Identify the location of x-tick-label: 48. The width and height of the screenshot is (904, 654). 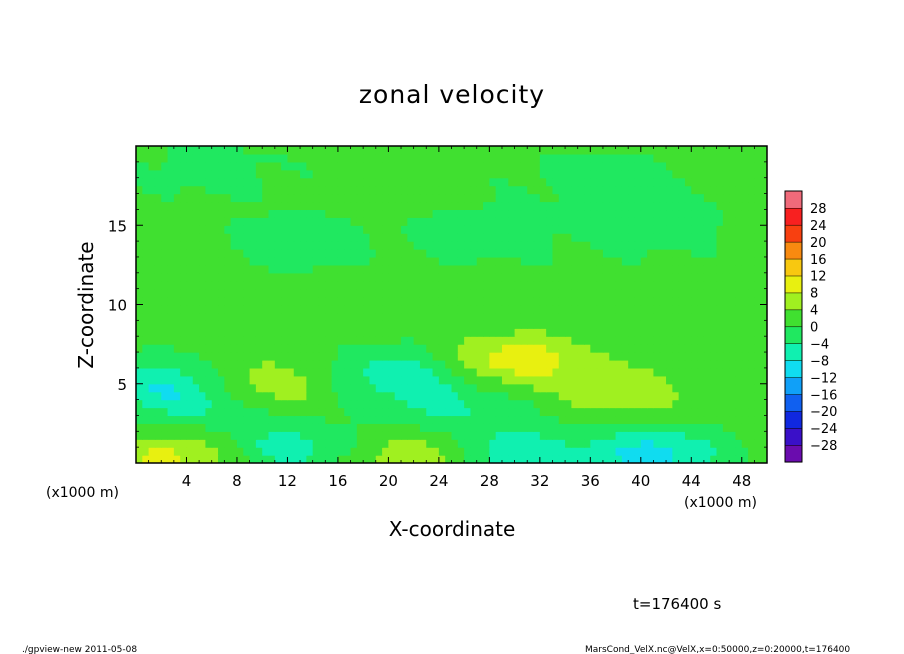
(741, 481).